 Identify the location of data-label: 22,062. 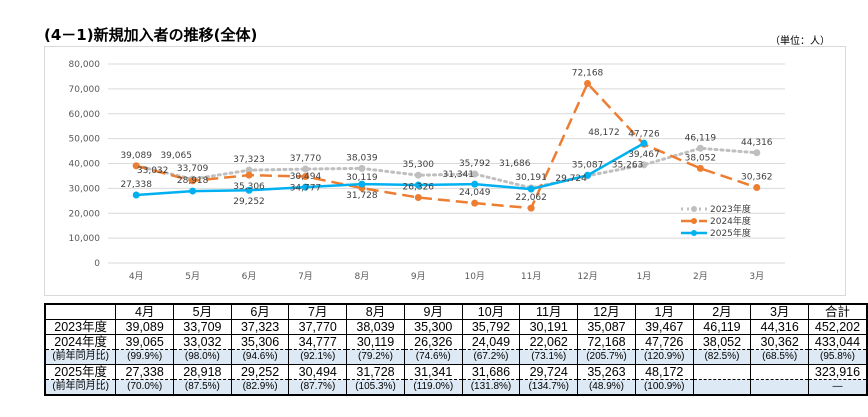
(531, 198).